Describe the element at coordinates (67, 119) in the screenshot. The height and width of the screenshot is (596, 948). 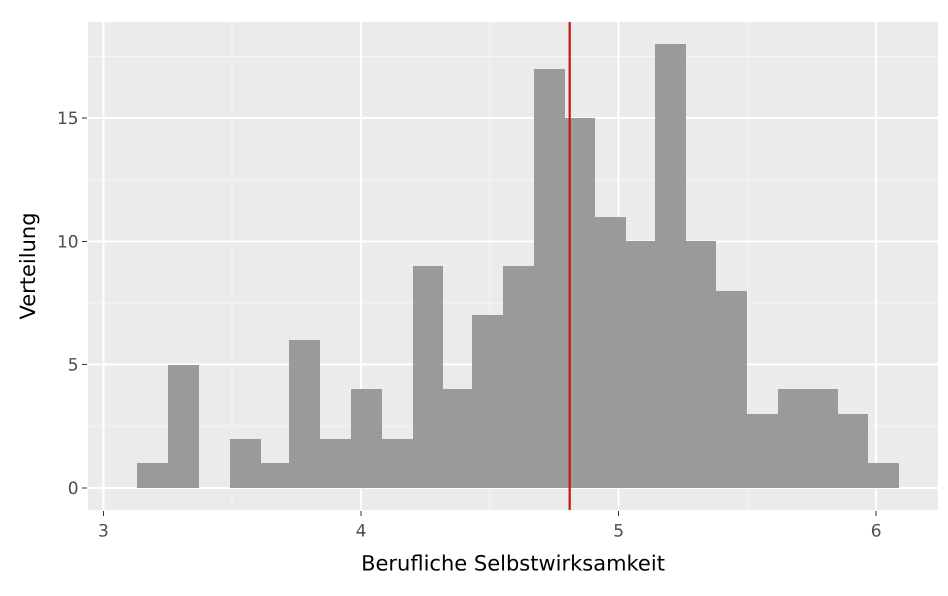
I see `y-tick-label: 15` at that location.